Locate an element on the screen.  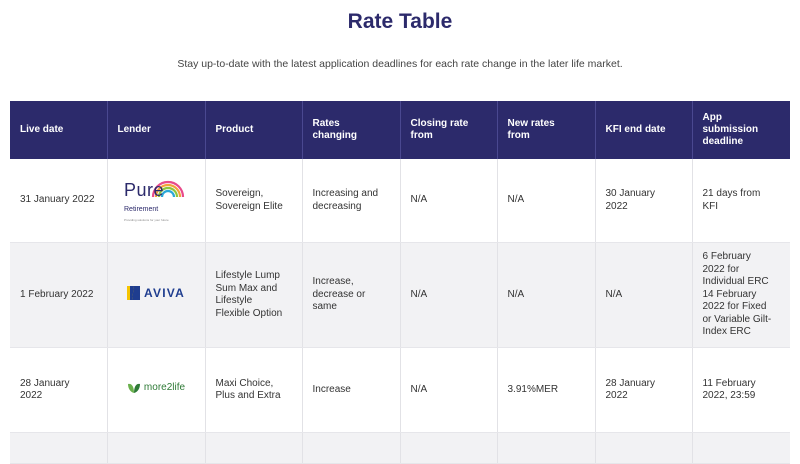
header-app-deadline: App submission deadline is located at coordinates (741, 130).